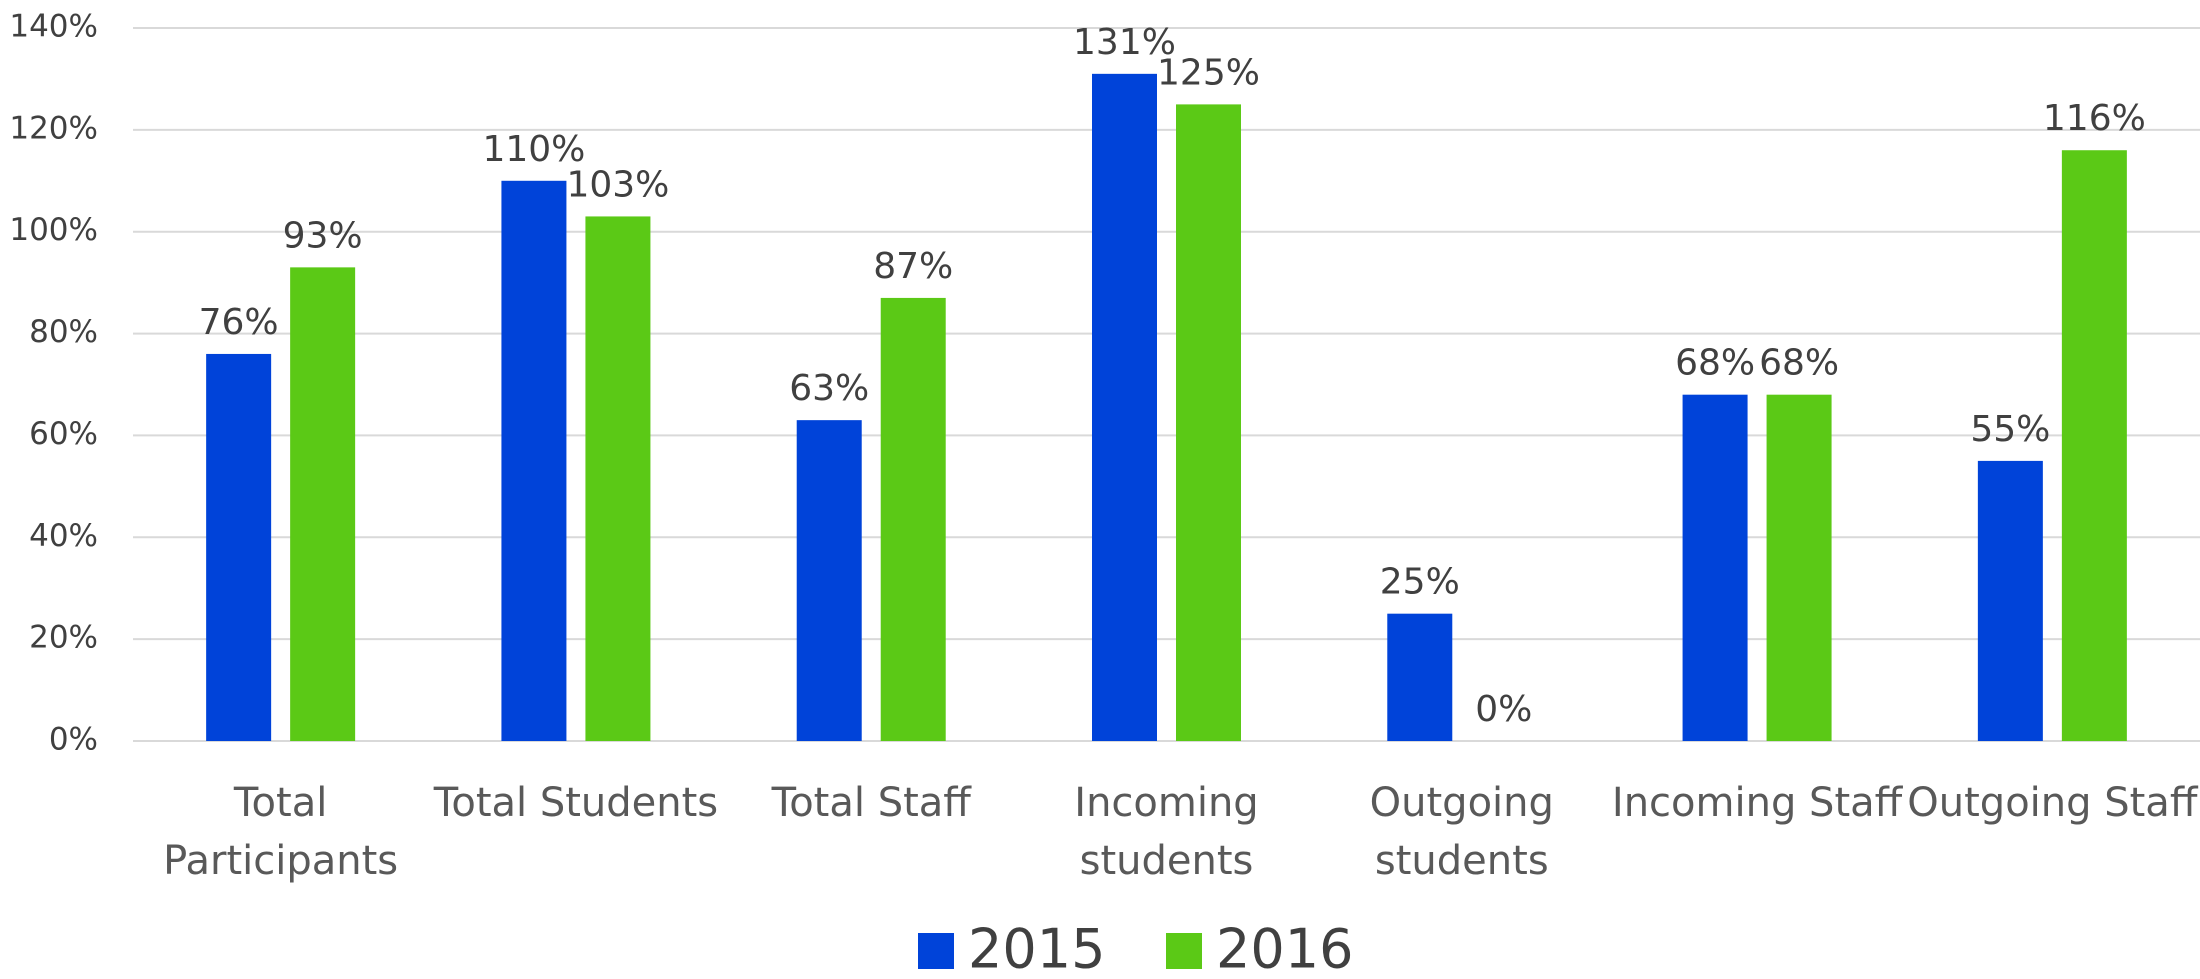 This screenshot has height=979, width=2200. Describe the element at coordinates (533, 149) in the screenshot. I see `data-label: 110%` at that location.